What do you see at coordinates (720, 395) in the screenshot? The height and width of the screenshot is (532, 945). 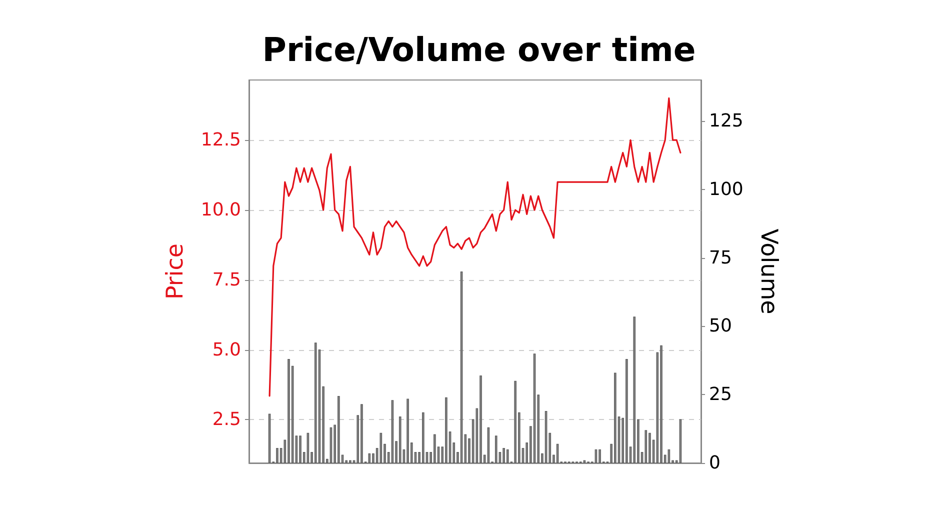 I see `y2-tick-label: 25` at bounding box center [720, 395].